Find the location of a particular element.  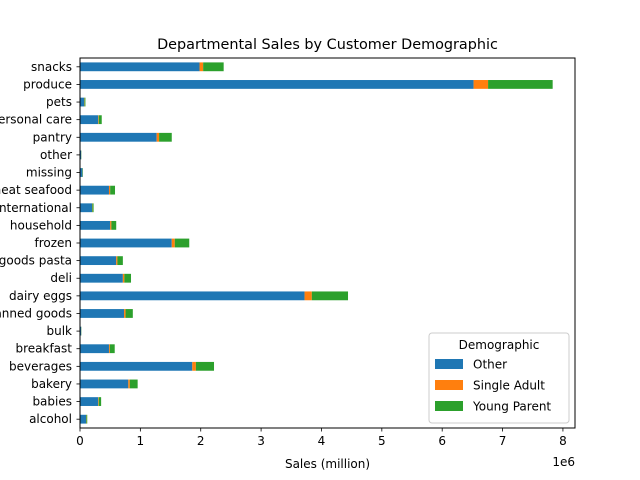

bar-snacks-other is located at coordinates (140, 67).